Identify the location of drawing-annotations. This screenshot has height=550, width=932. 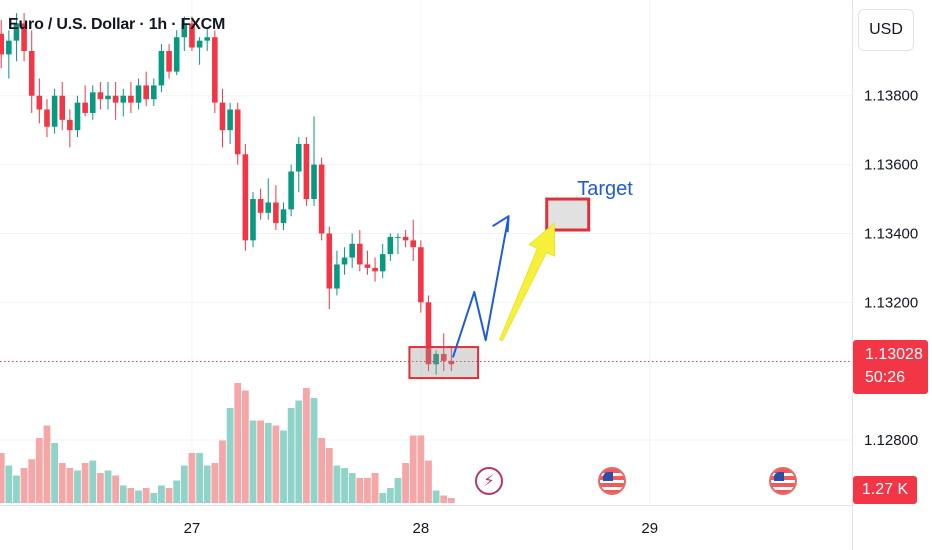
(499, 288).